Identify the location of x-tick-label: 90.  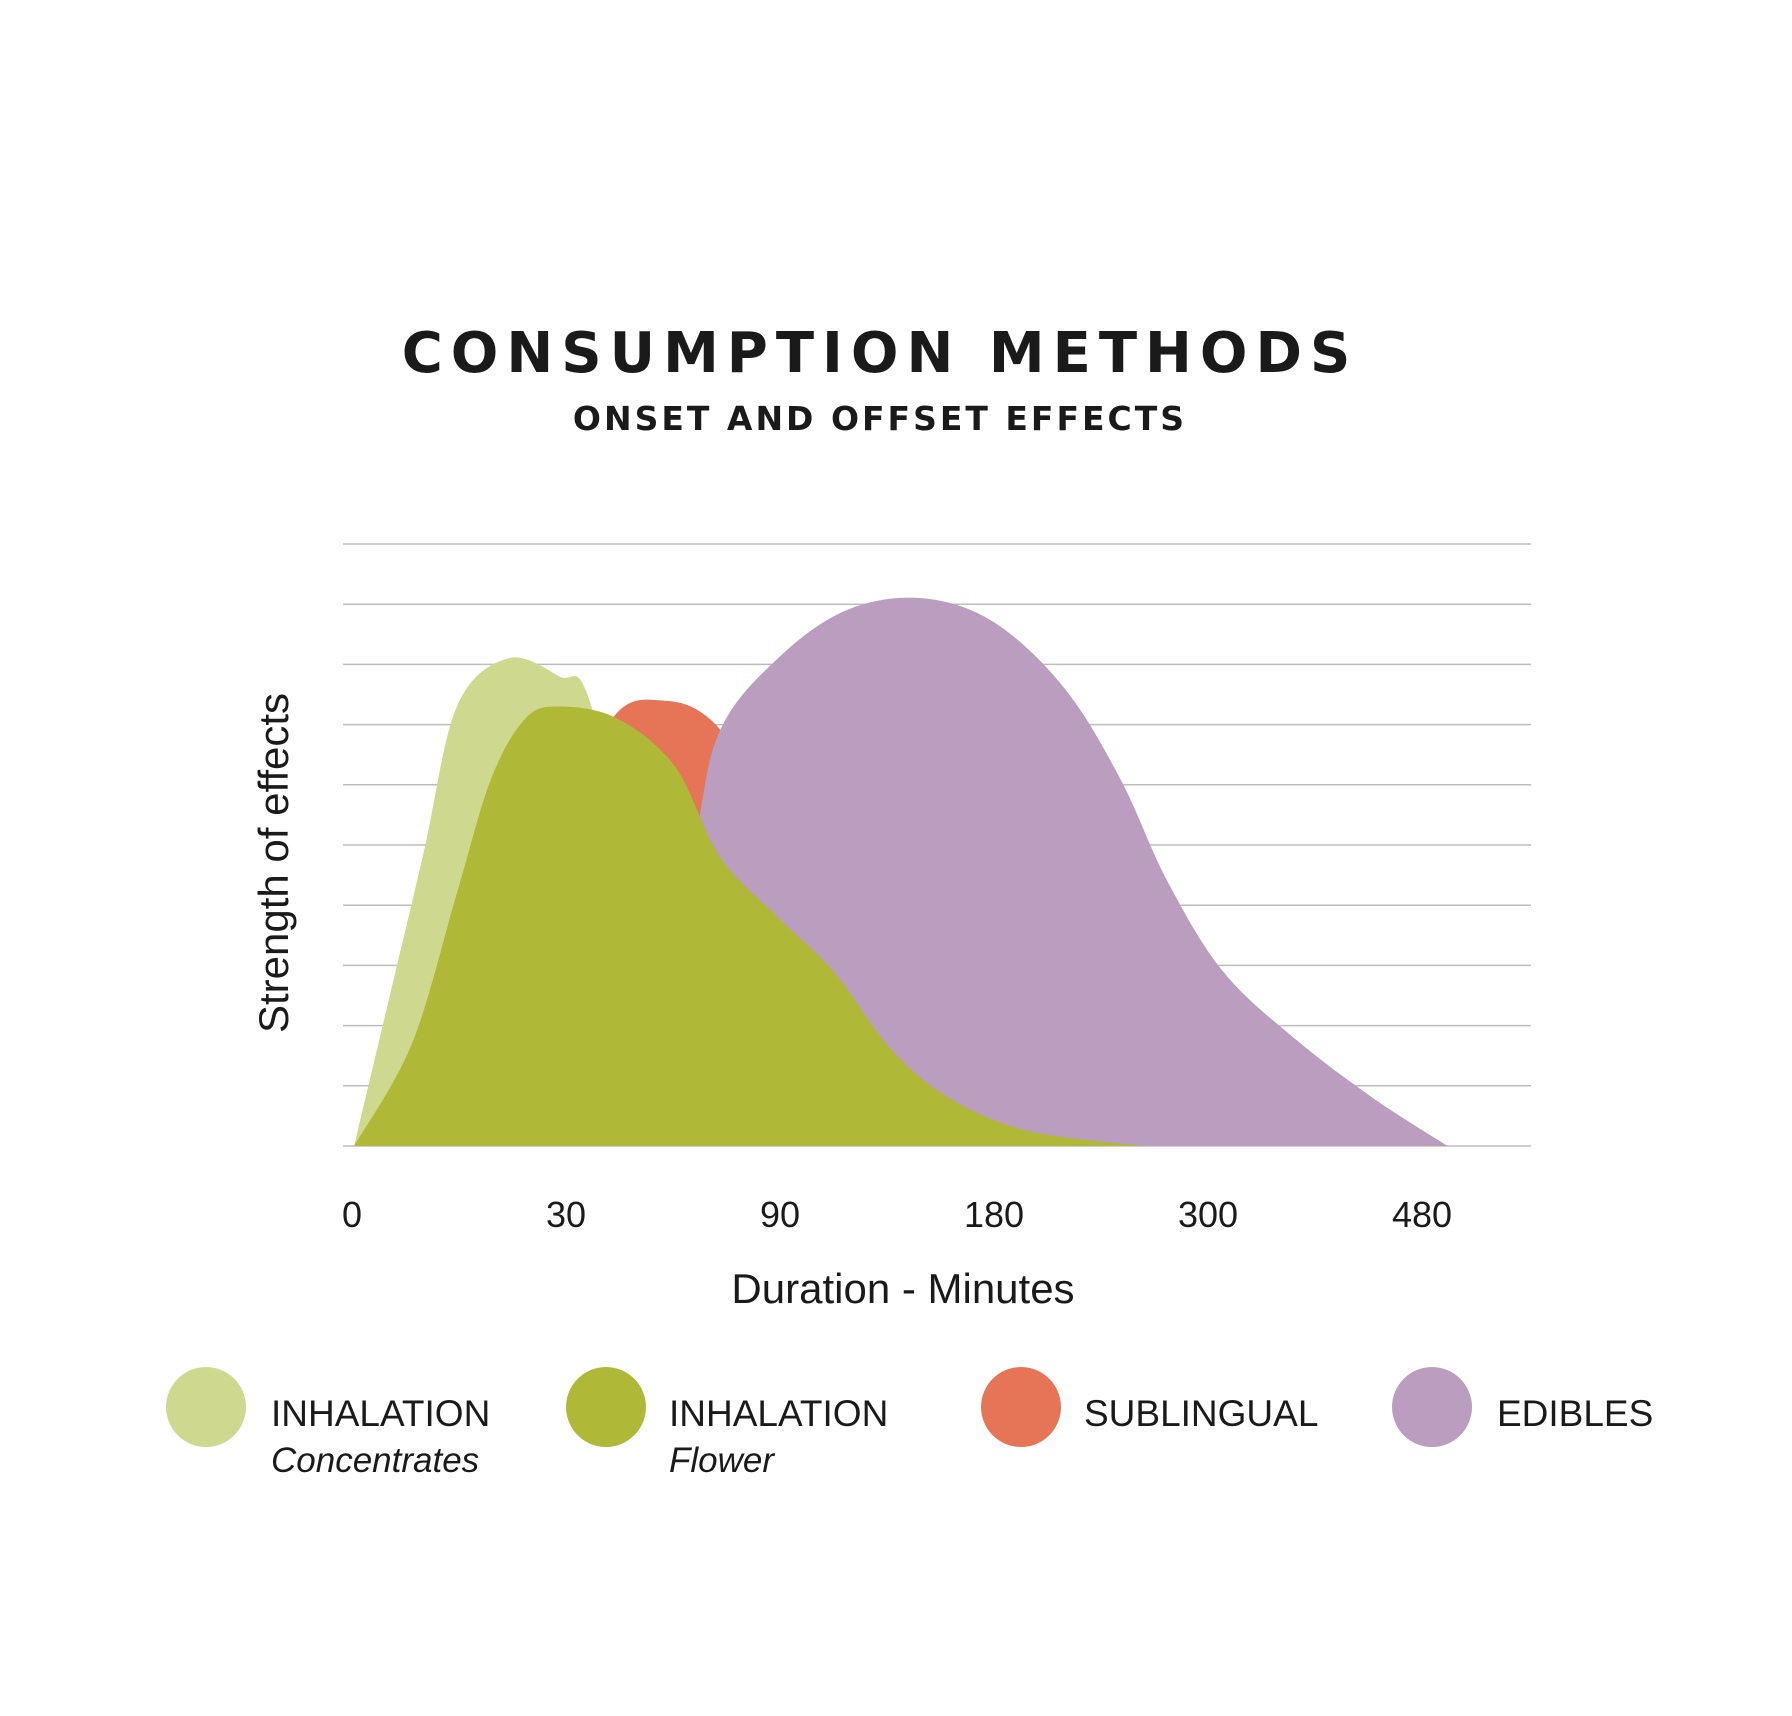
(780, 1214).